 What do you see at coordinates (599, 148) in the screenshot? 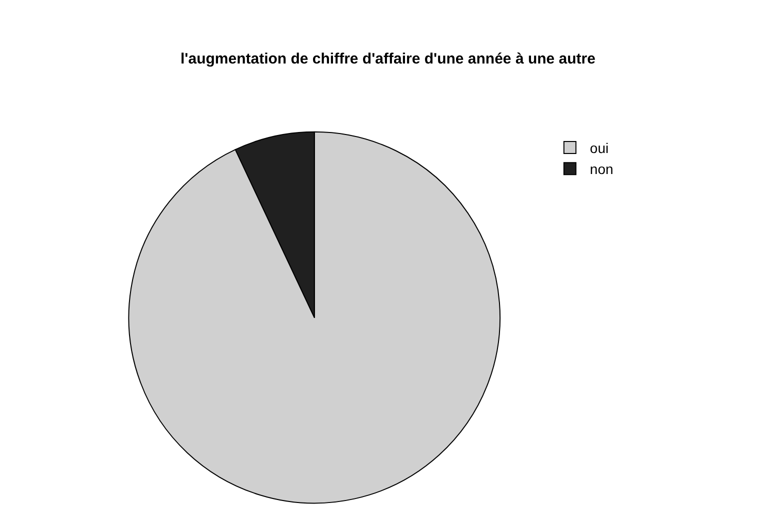
I see `legend-label: oui` at bounding box center [599, 148].